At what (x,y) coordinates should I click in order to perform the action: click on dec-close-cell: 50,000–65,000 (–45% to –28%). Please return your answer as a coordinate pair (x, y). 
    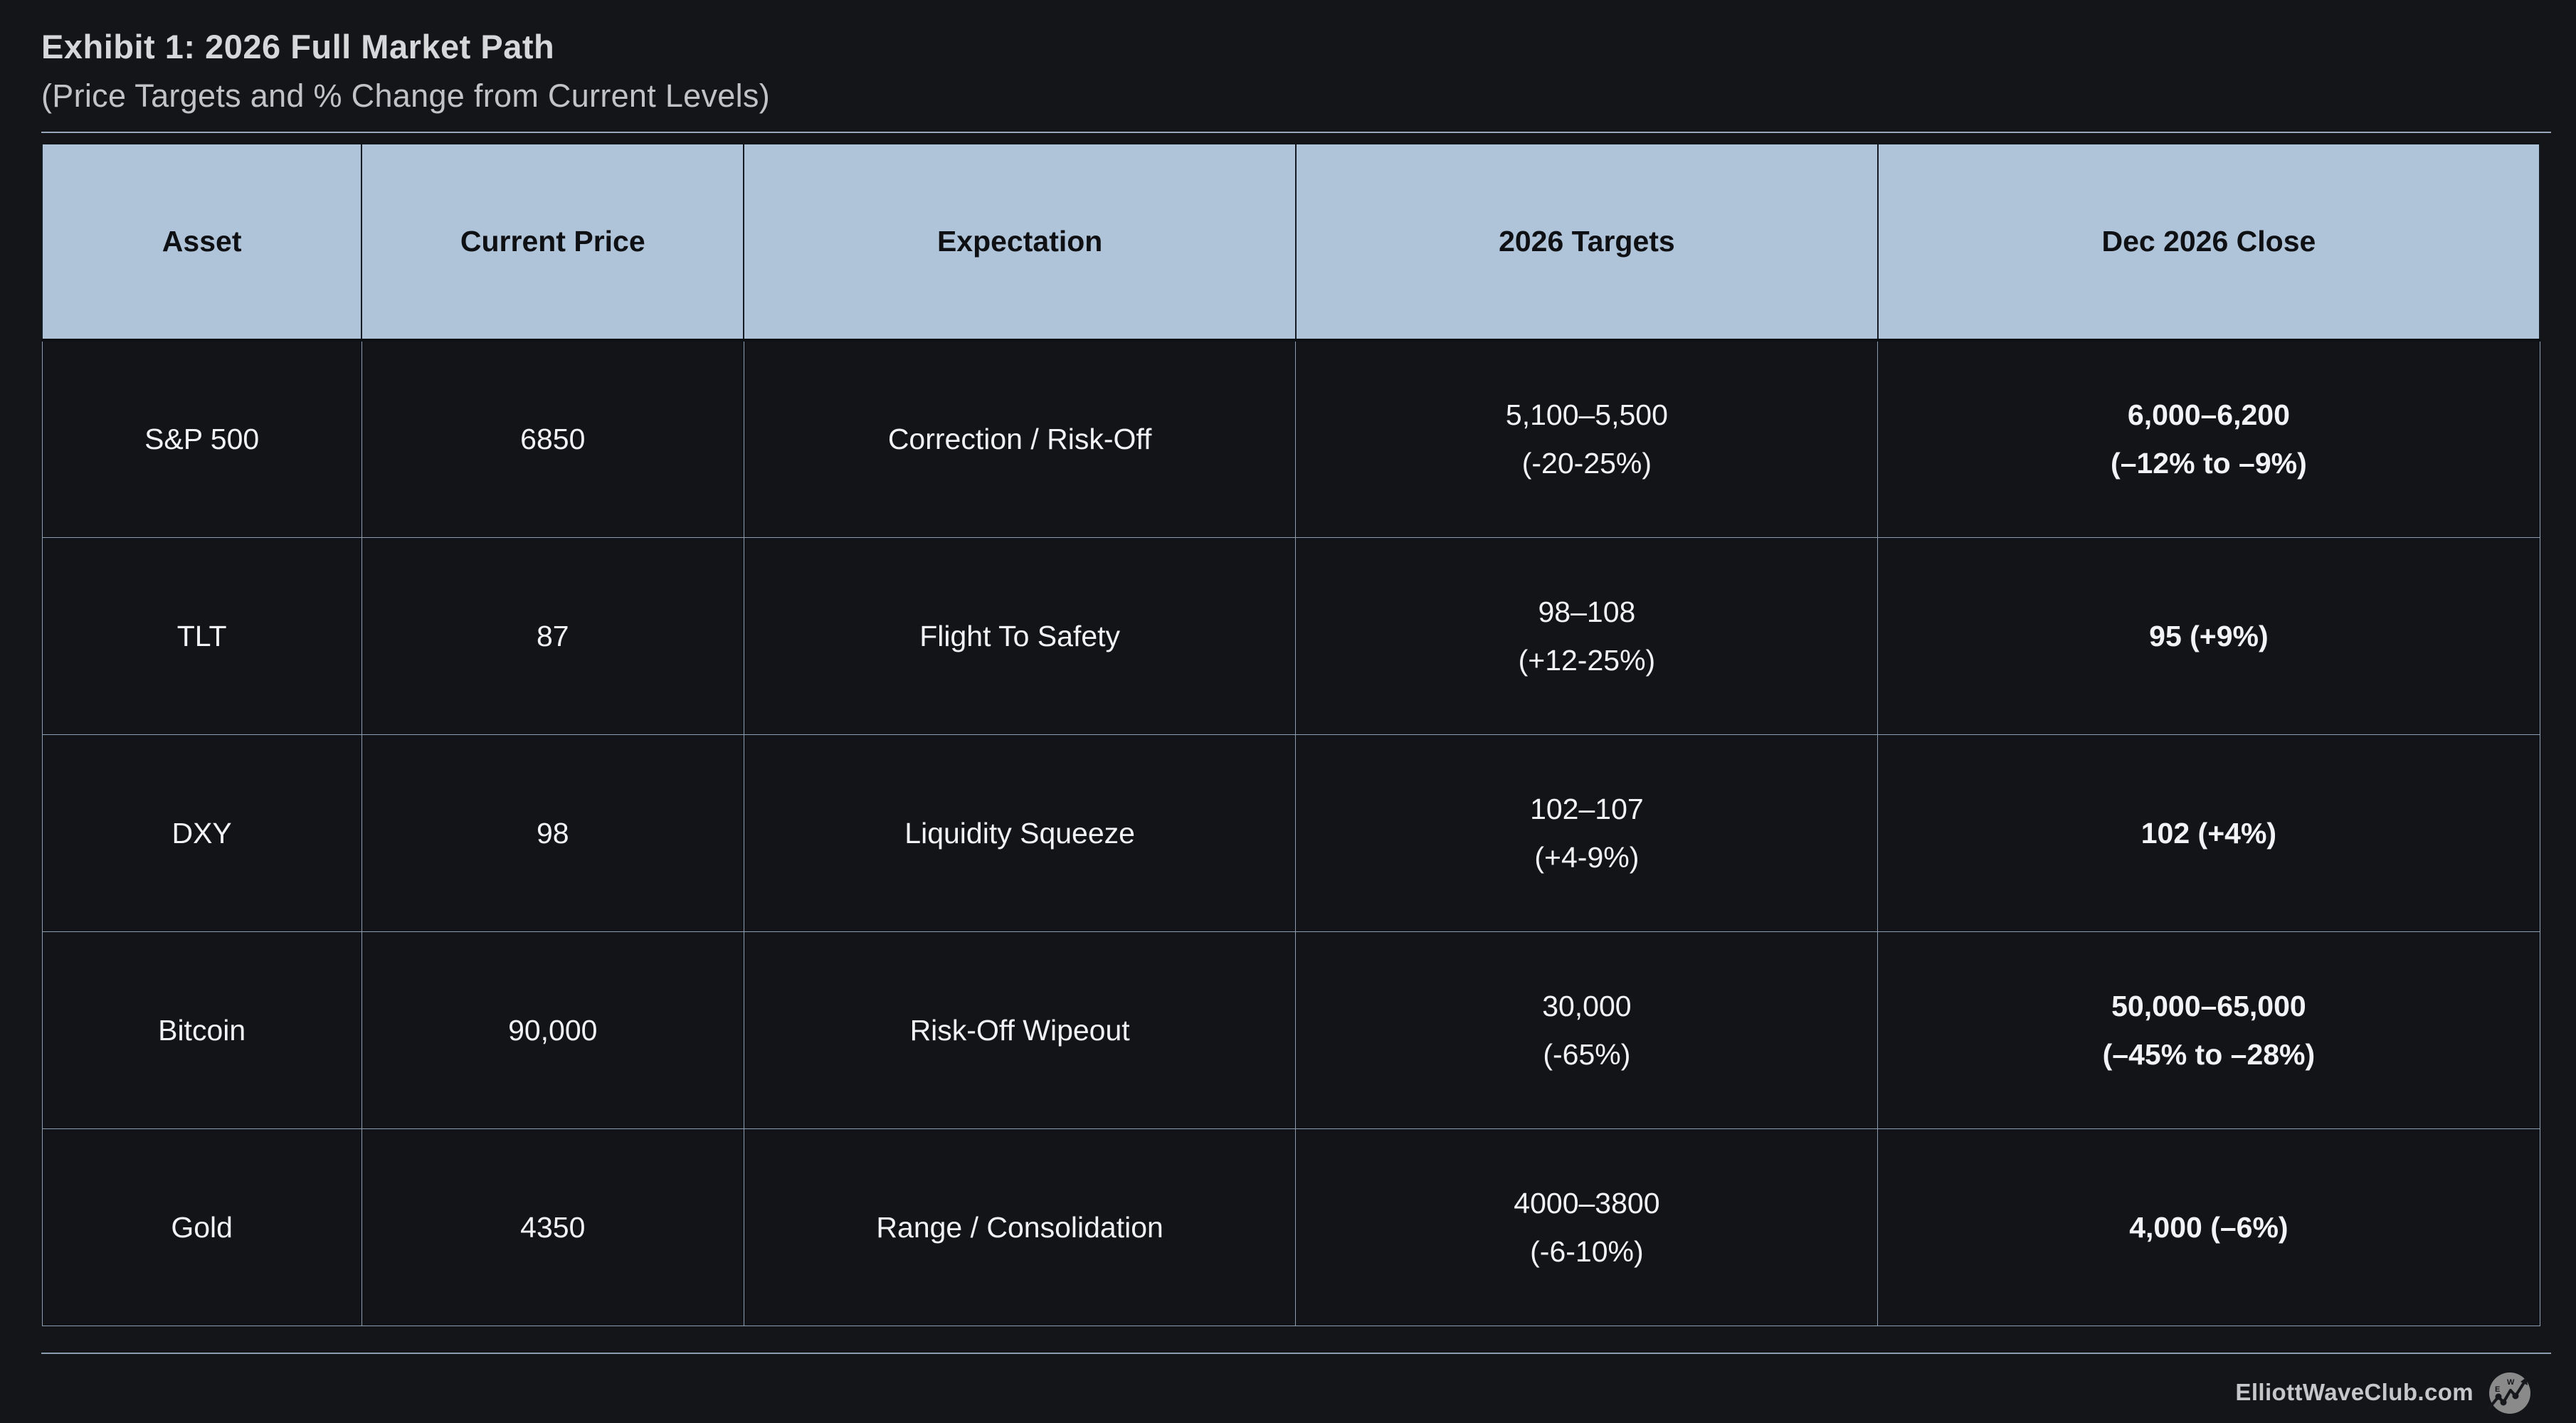
    Looking at the image, I should click on (2208, 1030).